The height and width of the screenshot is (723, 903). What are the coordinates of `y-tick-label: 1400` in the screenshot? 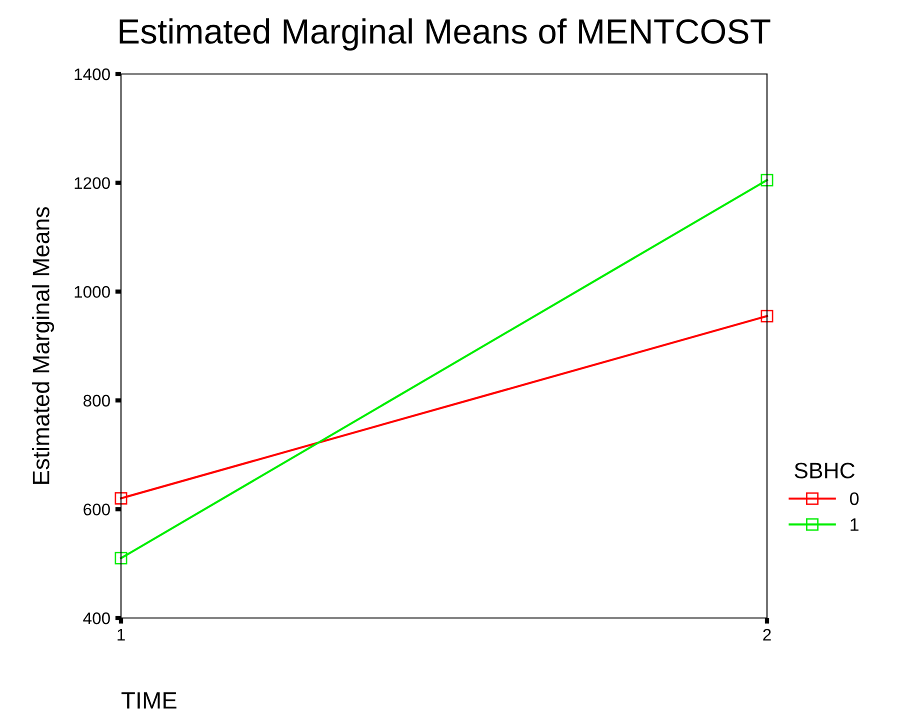 It's located at (92, 74).